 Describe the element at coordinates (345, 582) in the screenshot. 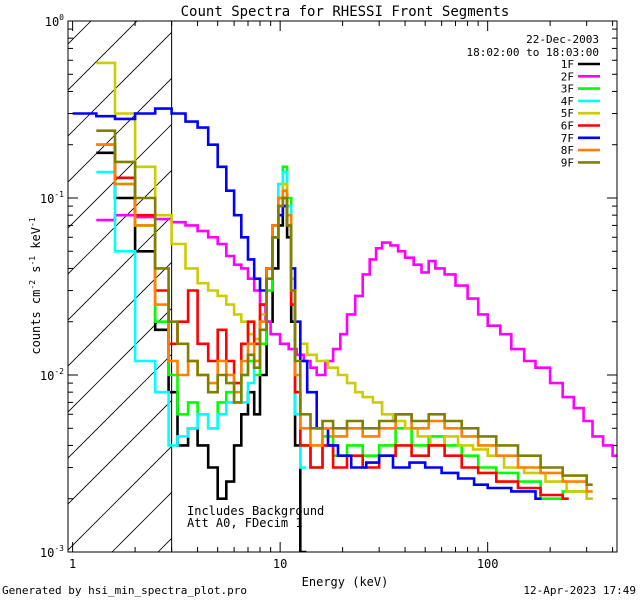

I see `x-axis-label: Energy (keV)` at that location.